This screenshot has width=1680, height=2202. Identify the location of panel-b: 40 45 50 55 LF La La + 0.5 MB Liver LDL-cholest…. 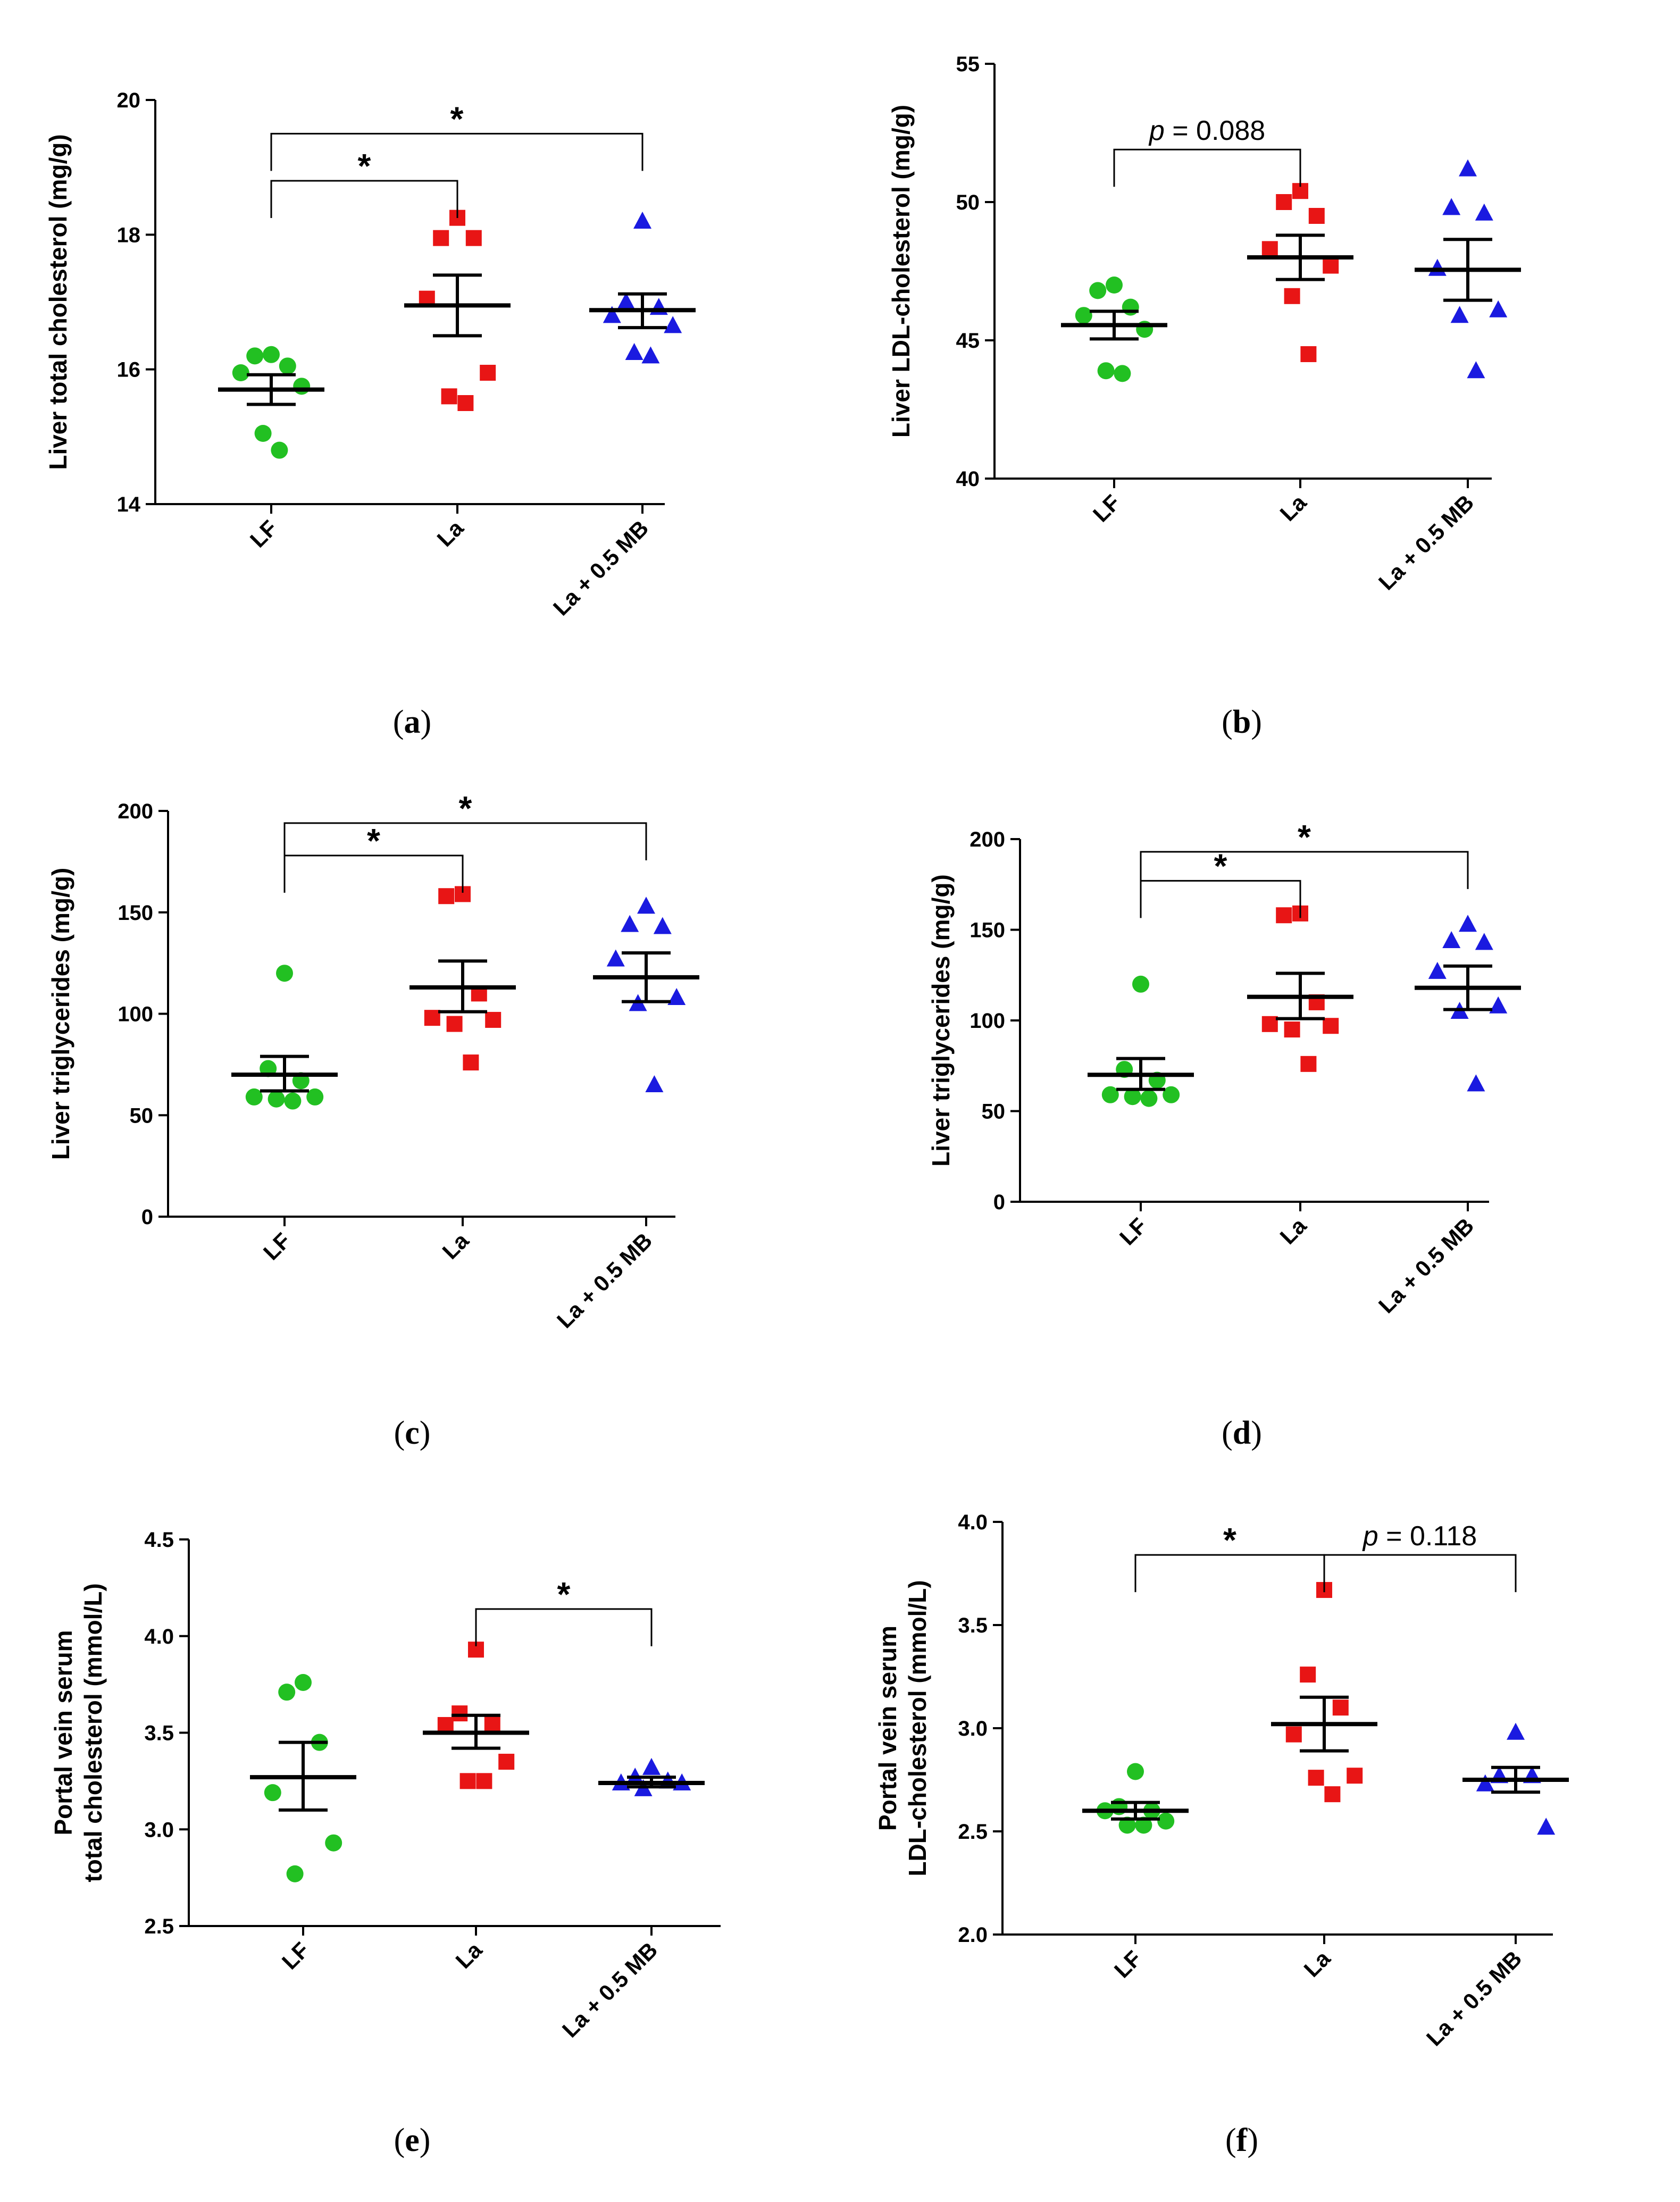
(1204, 397).